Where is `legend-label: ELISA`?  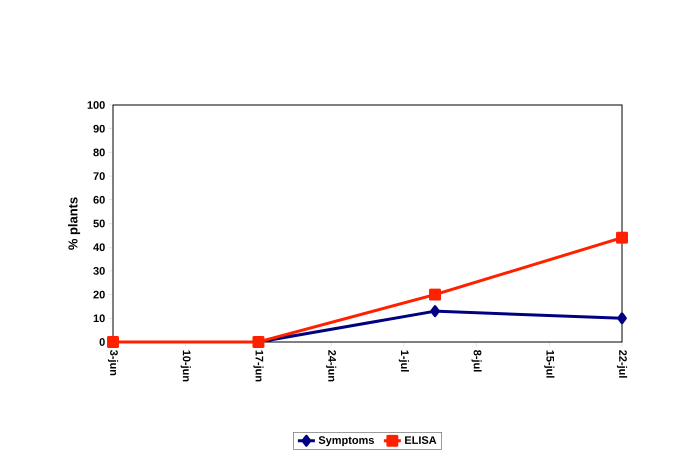
legend-label: ELISA is located at coordinates (420, 440).